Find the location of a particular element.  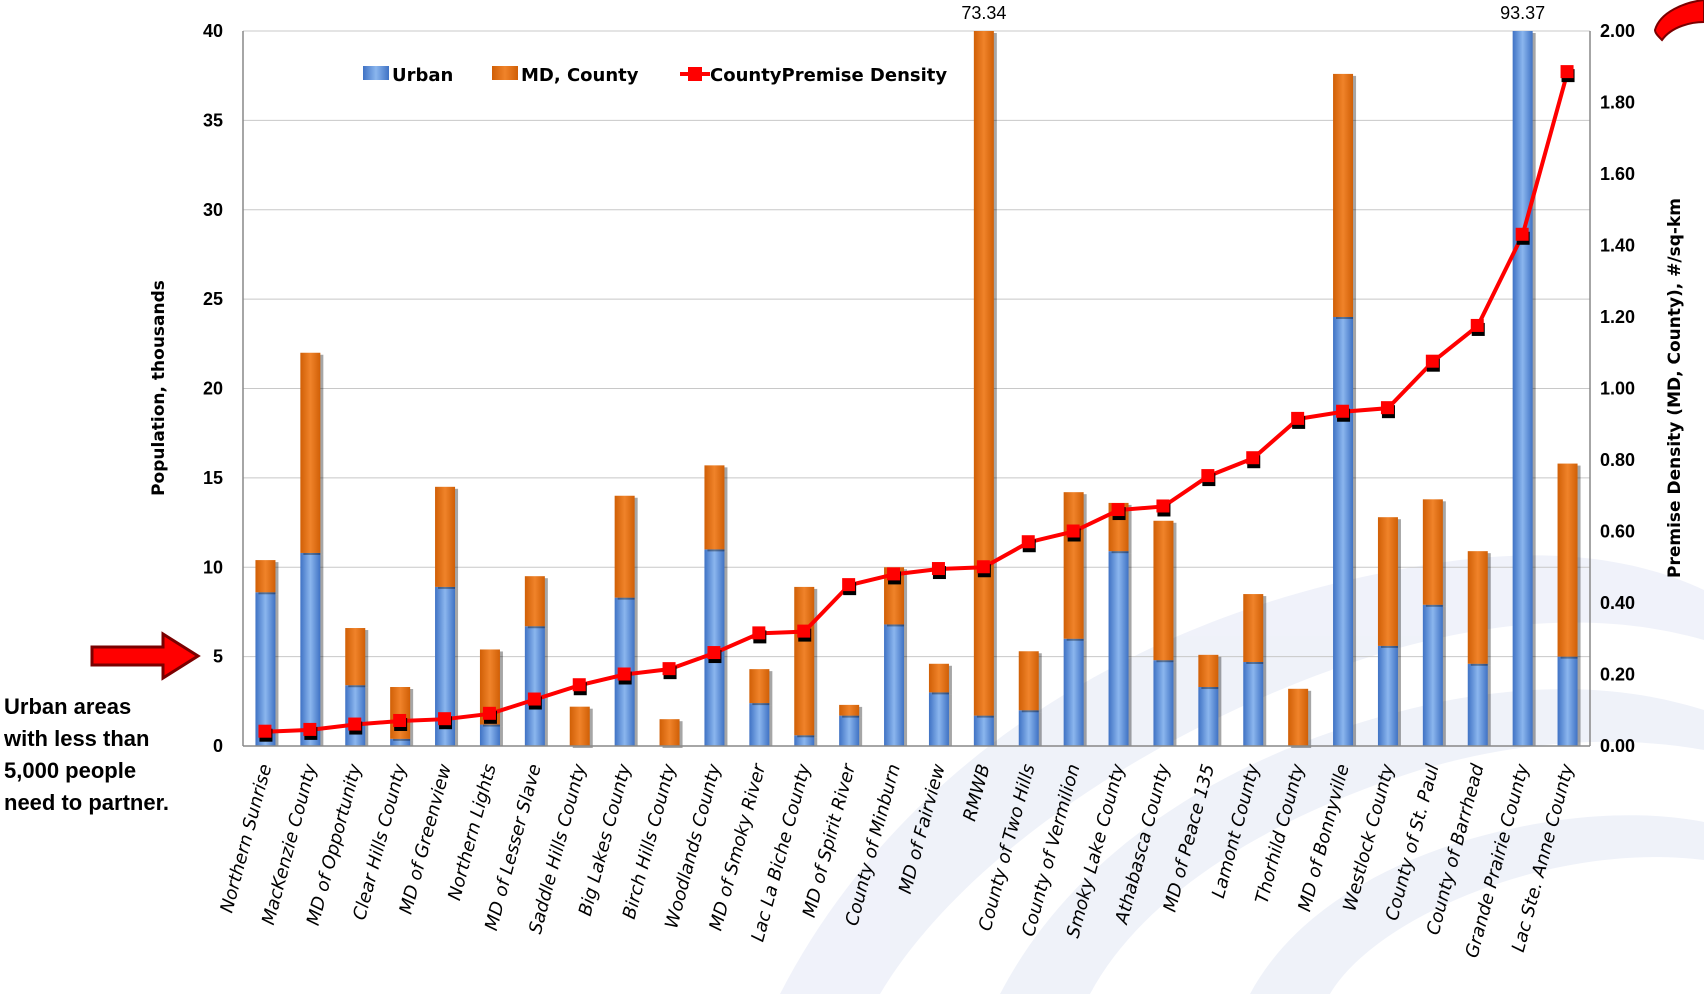

y-tick-label: 30 is located at coordinates (213, 210).